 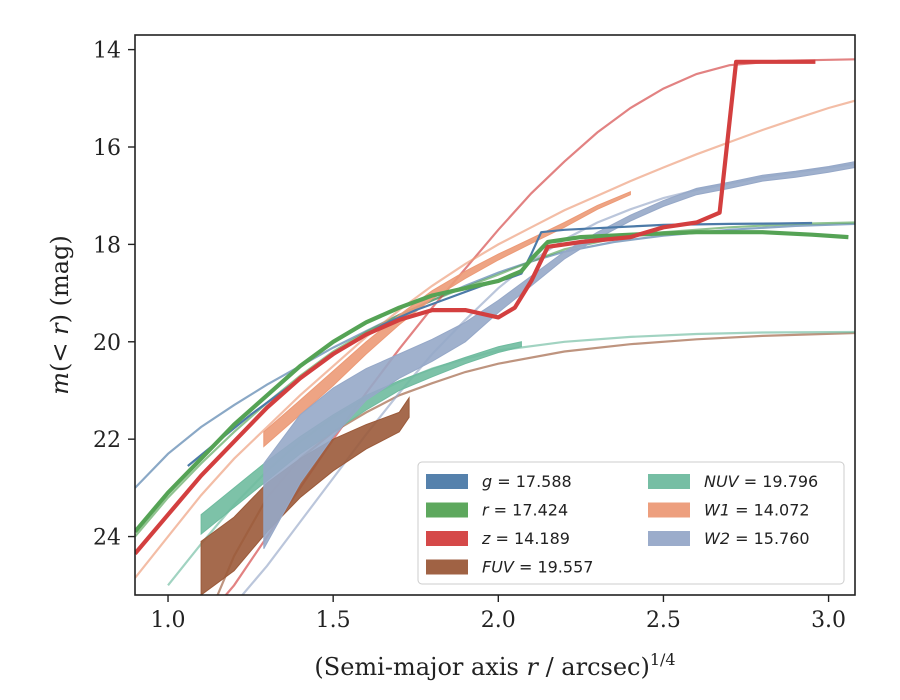 What do you see at coordinates (107, 245) in the screenshot?
I see `y-tick-label: 18` at bounding box center [107, 245].